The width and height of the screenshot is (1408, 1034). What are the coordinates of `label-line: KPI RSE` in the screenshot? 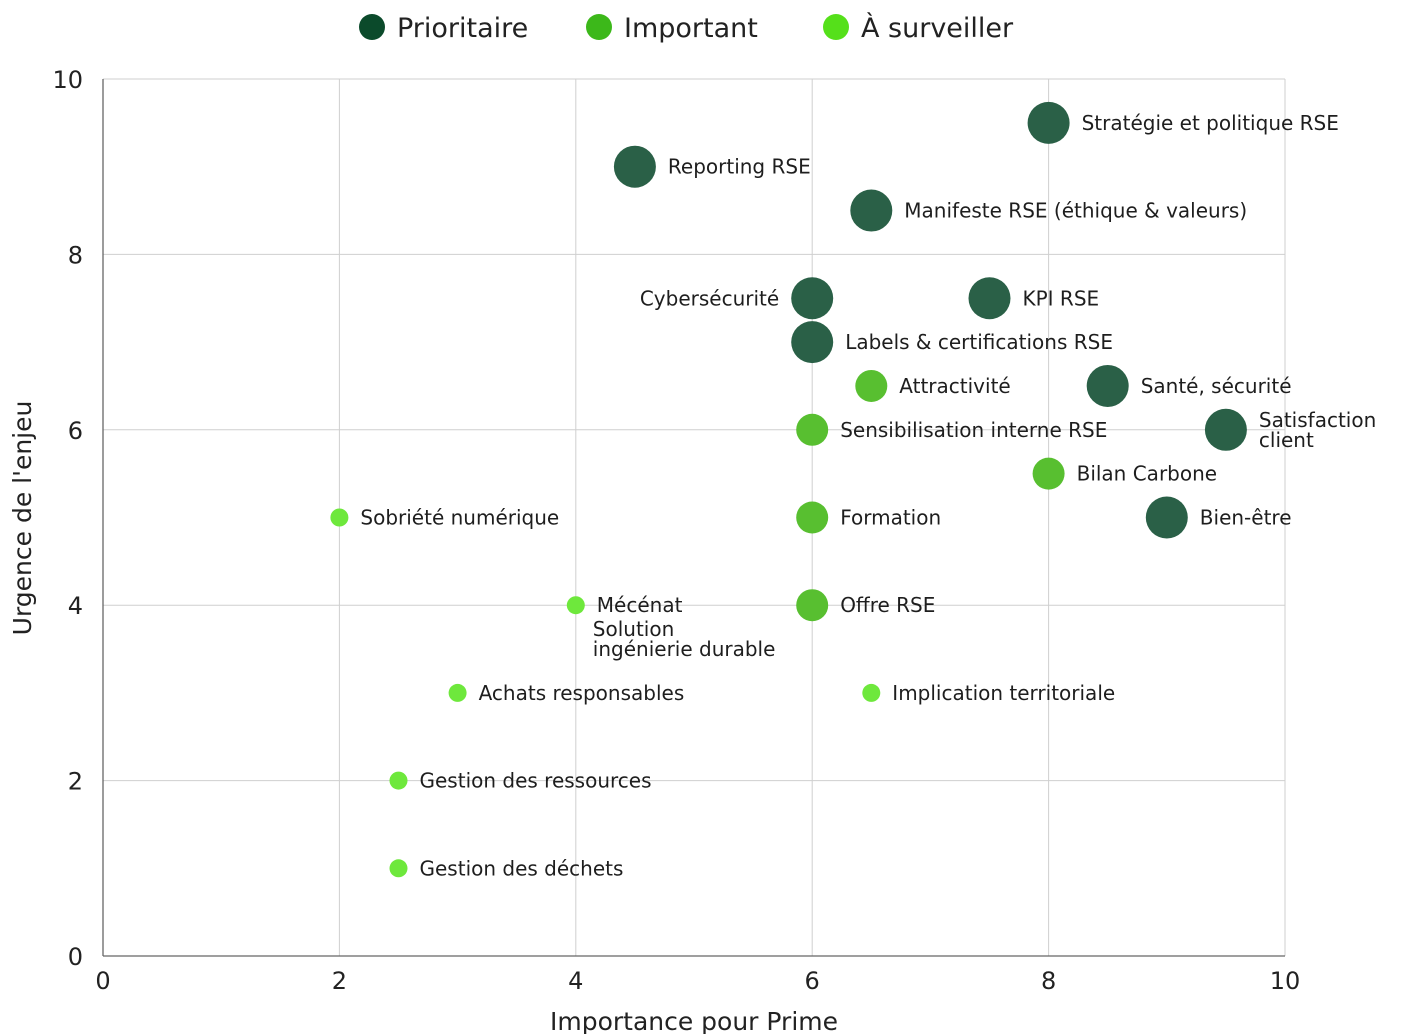 It's located at (1061, 298).